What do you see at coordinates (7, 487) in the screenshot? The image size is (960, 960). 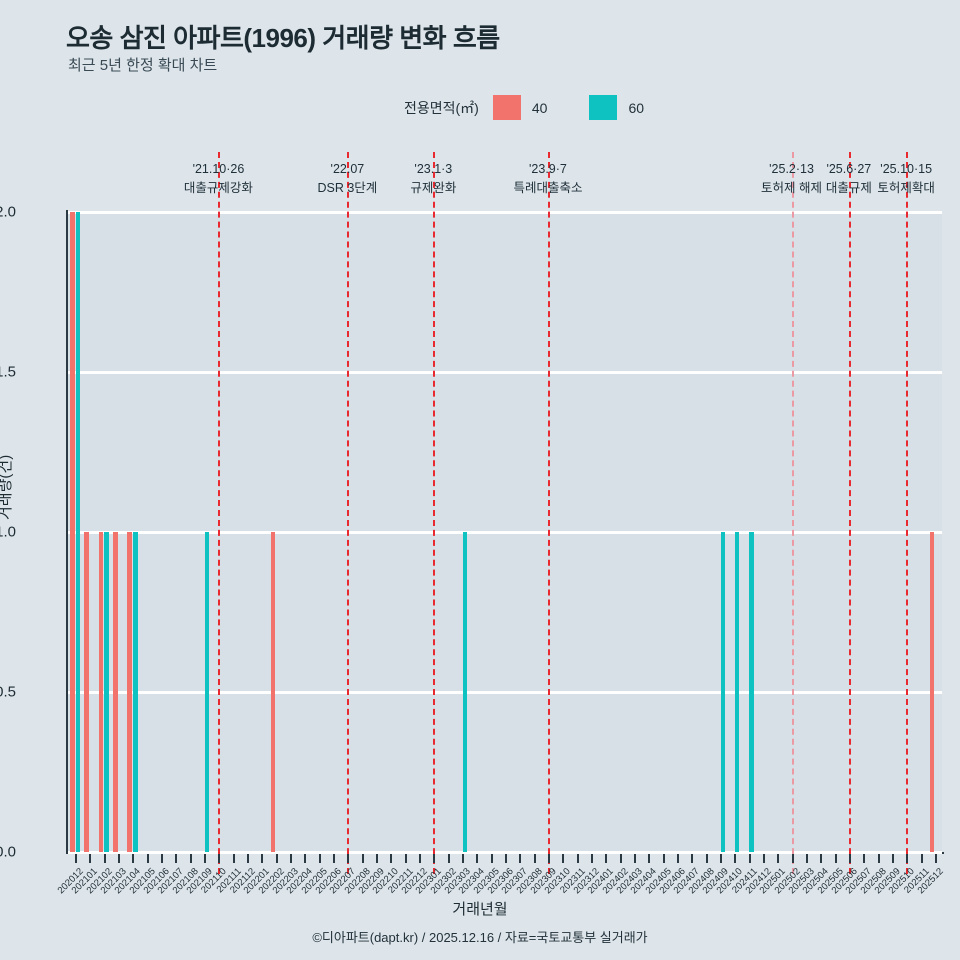 I see `y-axis-label: 거래량(건)` at bounding box center [7, 487].